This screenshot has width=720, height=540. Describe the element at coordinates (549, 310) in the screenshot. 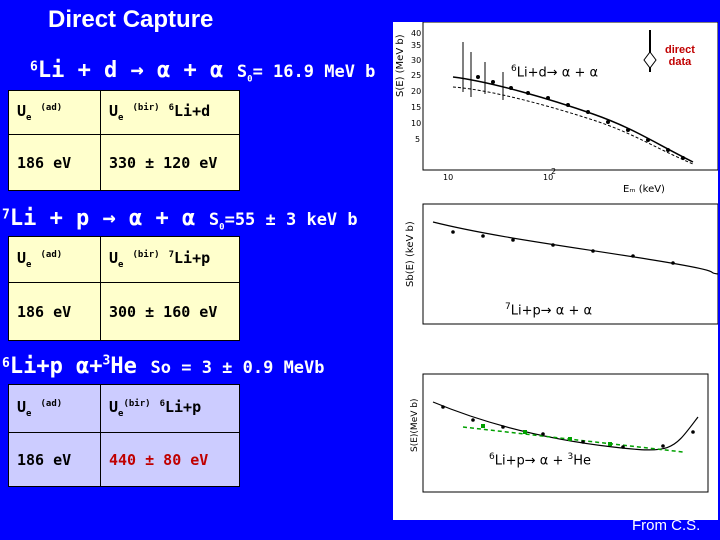

I see `plot2-label: 7Li+p→ α + α` at that location.